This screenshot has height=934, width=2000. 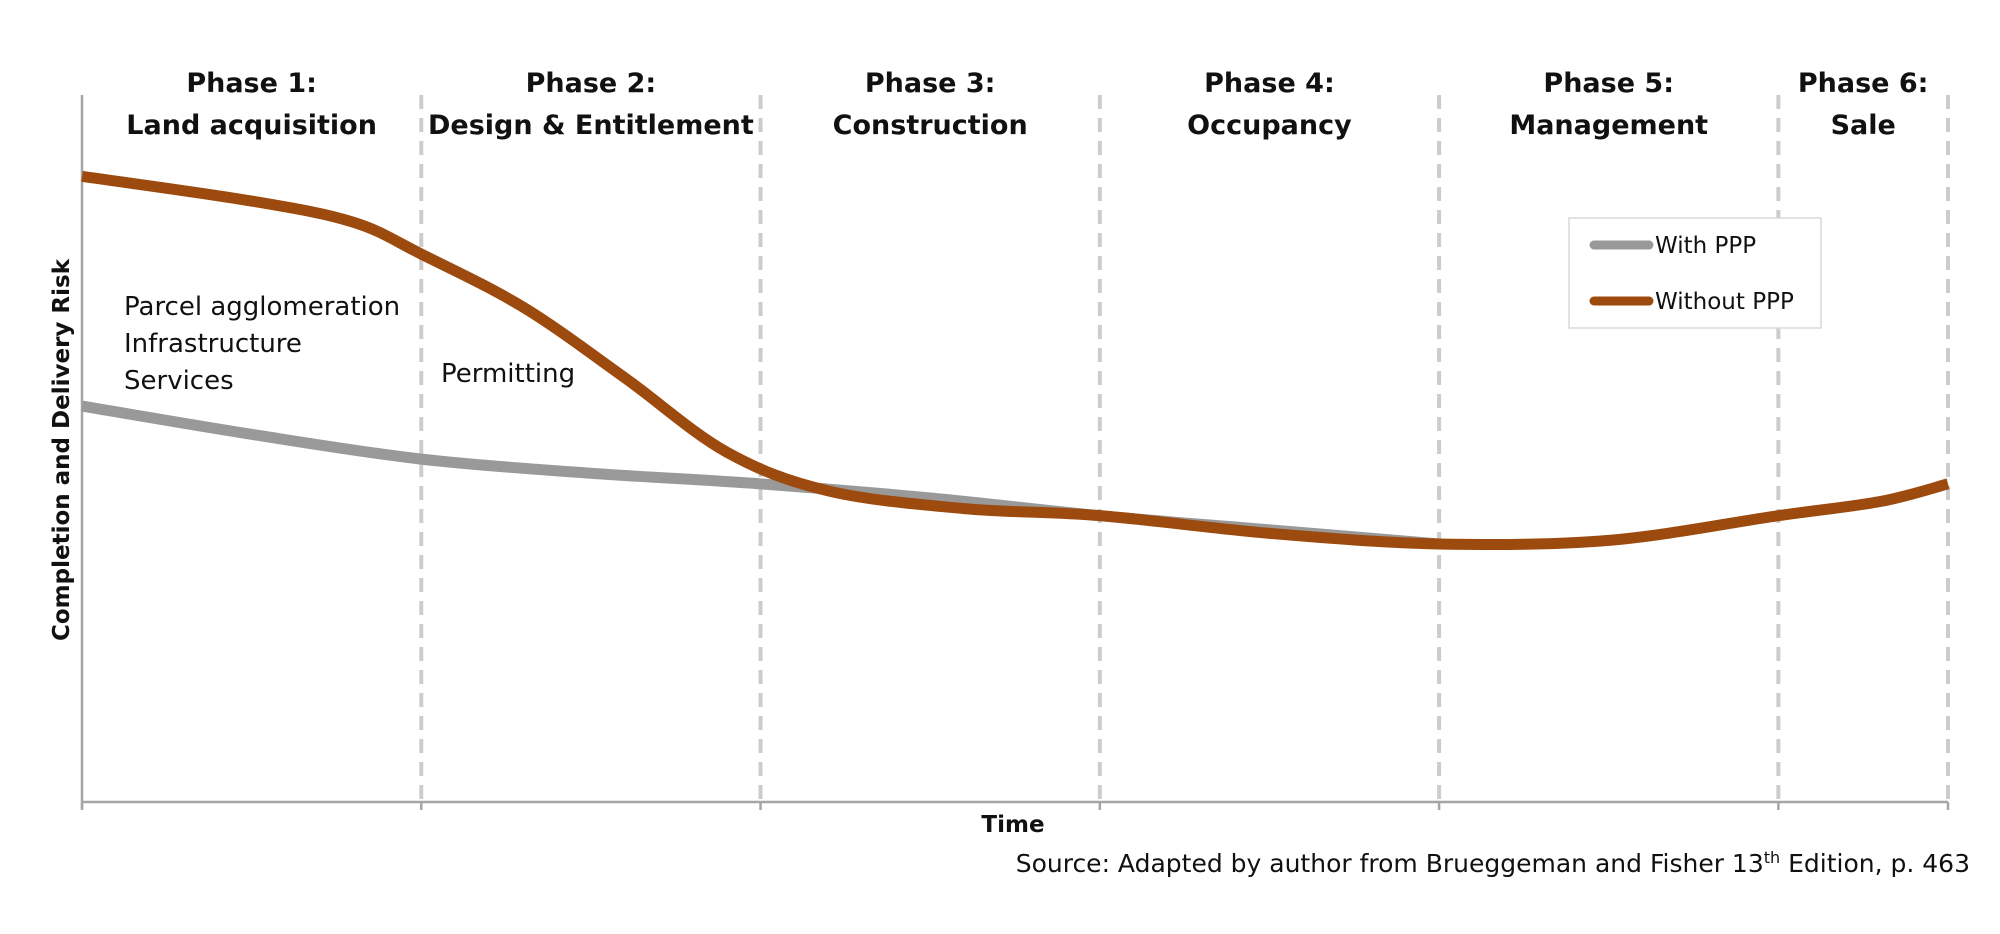 I want to click on legend: With PPP Without PPP, so click(x=1695, y=273).